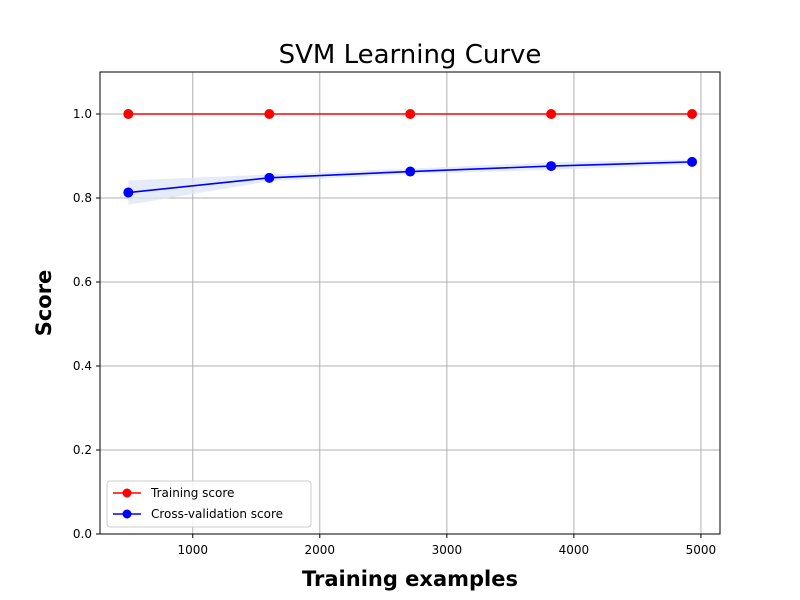 The height and width of the screenshot is (600, 800). What do you see at coordinates (82, 450) in the screenshot?
I see `y-tick-label: 0.2` at bounding box center [82, 450].